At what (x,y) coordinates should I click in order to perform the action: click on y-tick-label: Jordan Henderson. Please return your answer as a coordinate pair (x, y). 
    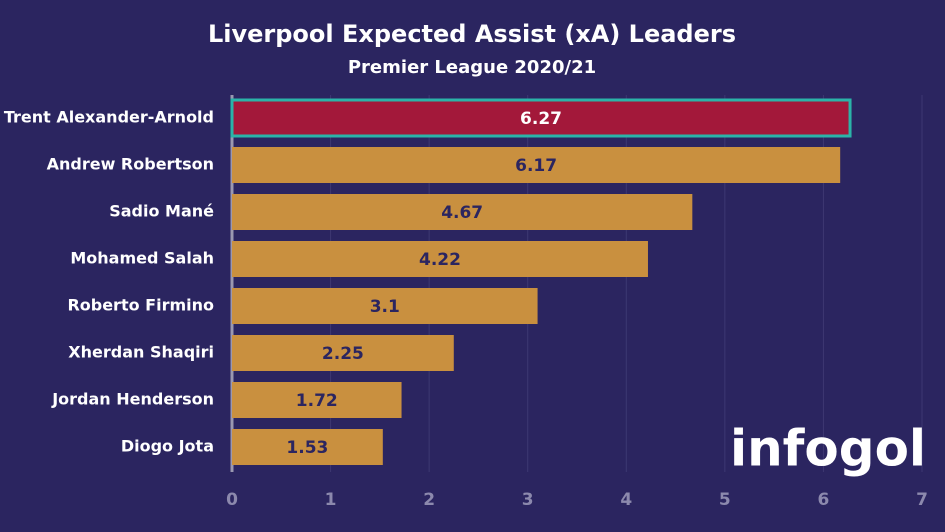
    Looking at the image, I should click on (132, 399).